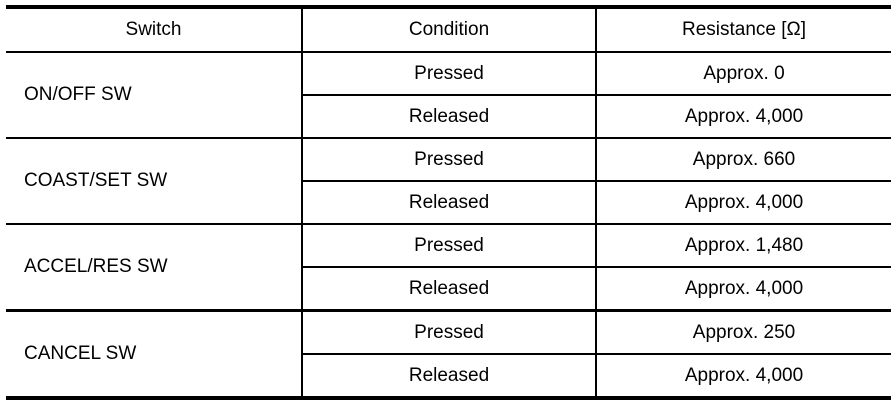  I want to click on switch-name: ACCEL/RES SW, so click(154, 267).